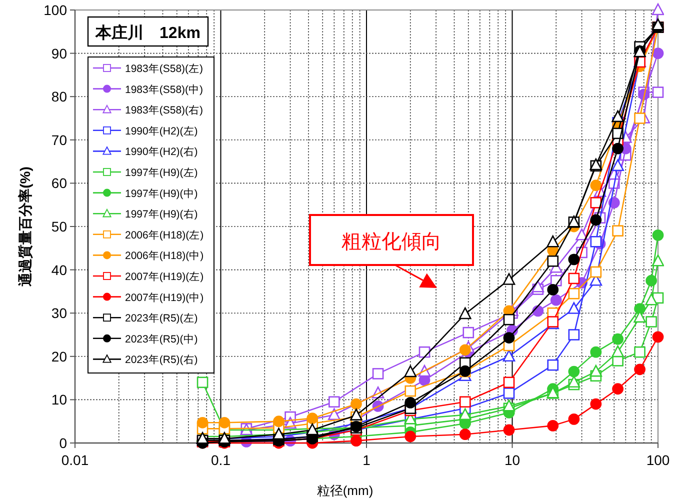  Describe the element at coordinates (164, 297) in the screenshot. I see `legend-label: 2007年(H19)(中)` at that location.